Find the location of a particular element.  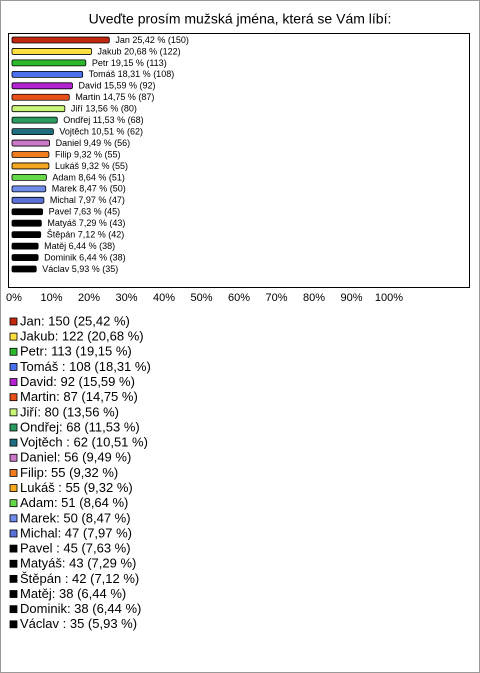

legend-label: Dominik: 38 (6,44 %) is located at coordinates (80, 608).